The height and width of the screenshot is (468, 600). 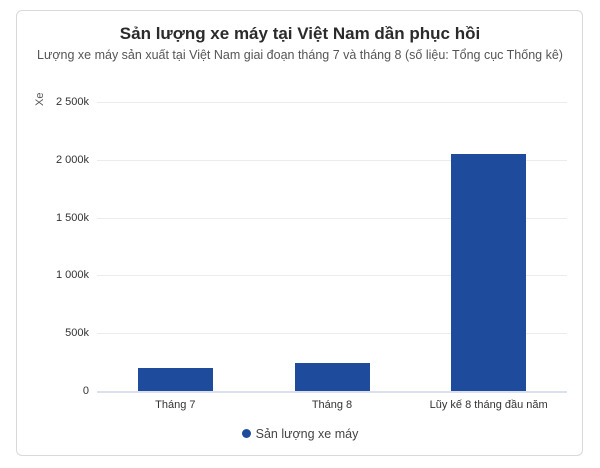 I want to click on y-axis-label: Xe, so click(x=40, y=99).